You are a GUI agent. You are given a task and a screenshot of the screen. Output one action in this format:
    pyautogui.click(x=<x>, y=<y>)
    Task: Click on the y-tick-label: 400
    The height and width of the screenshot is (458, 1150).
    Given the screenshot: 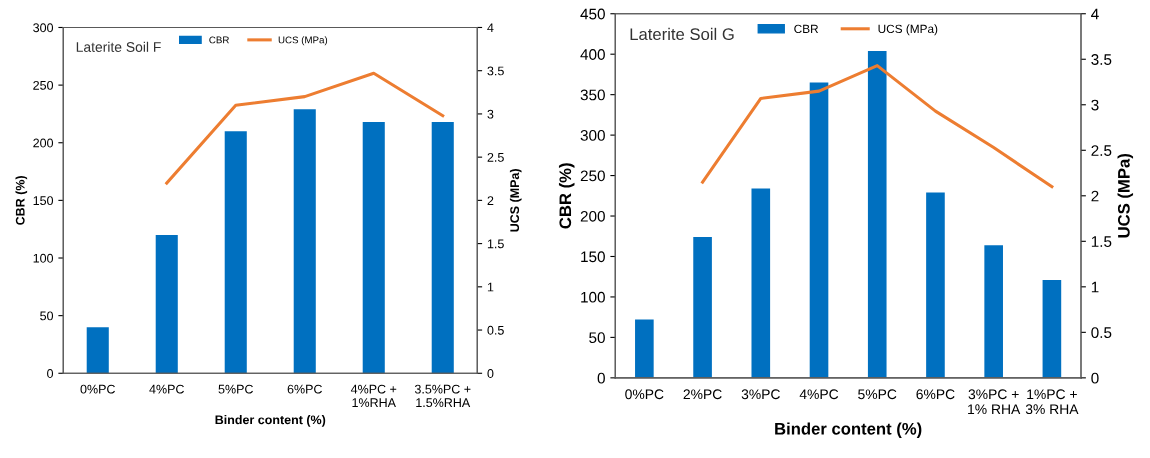 What is the action you would take?
    pyautogui.click(x=592, y=54)
    